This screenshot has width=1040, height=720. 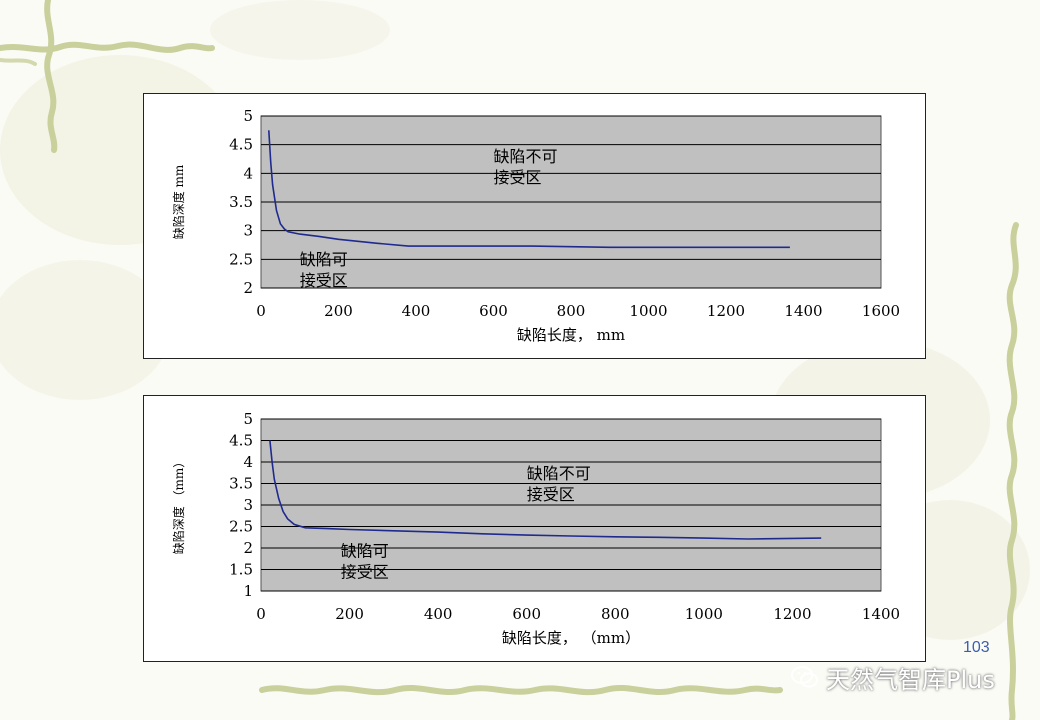 I want to click on y-axis-label: 缺陷深度 mm, so click(x=178, y=201).